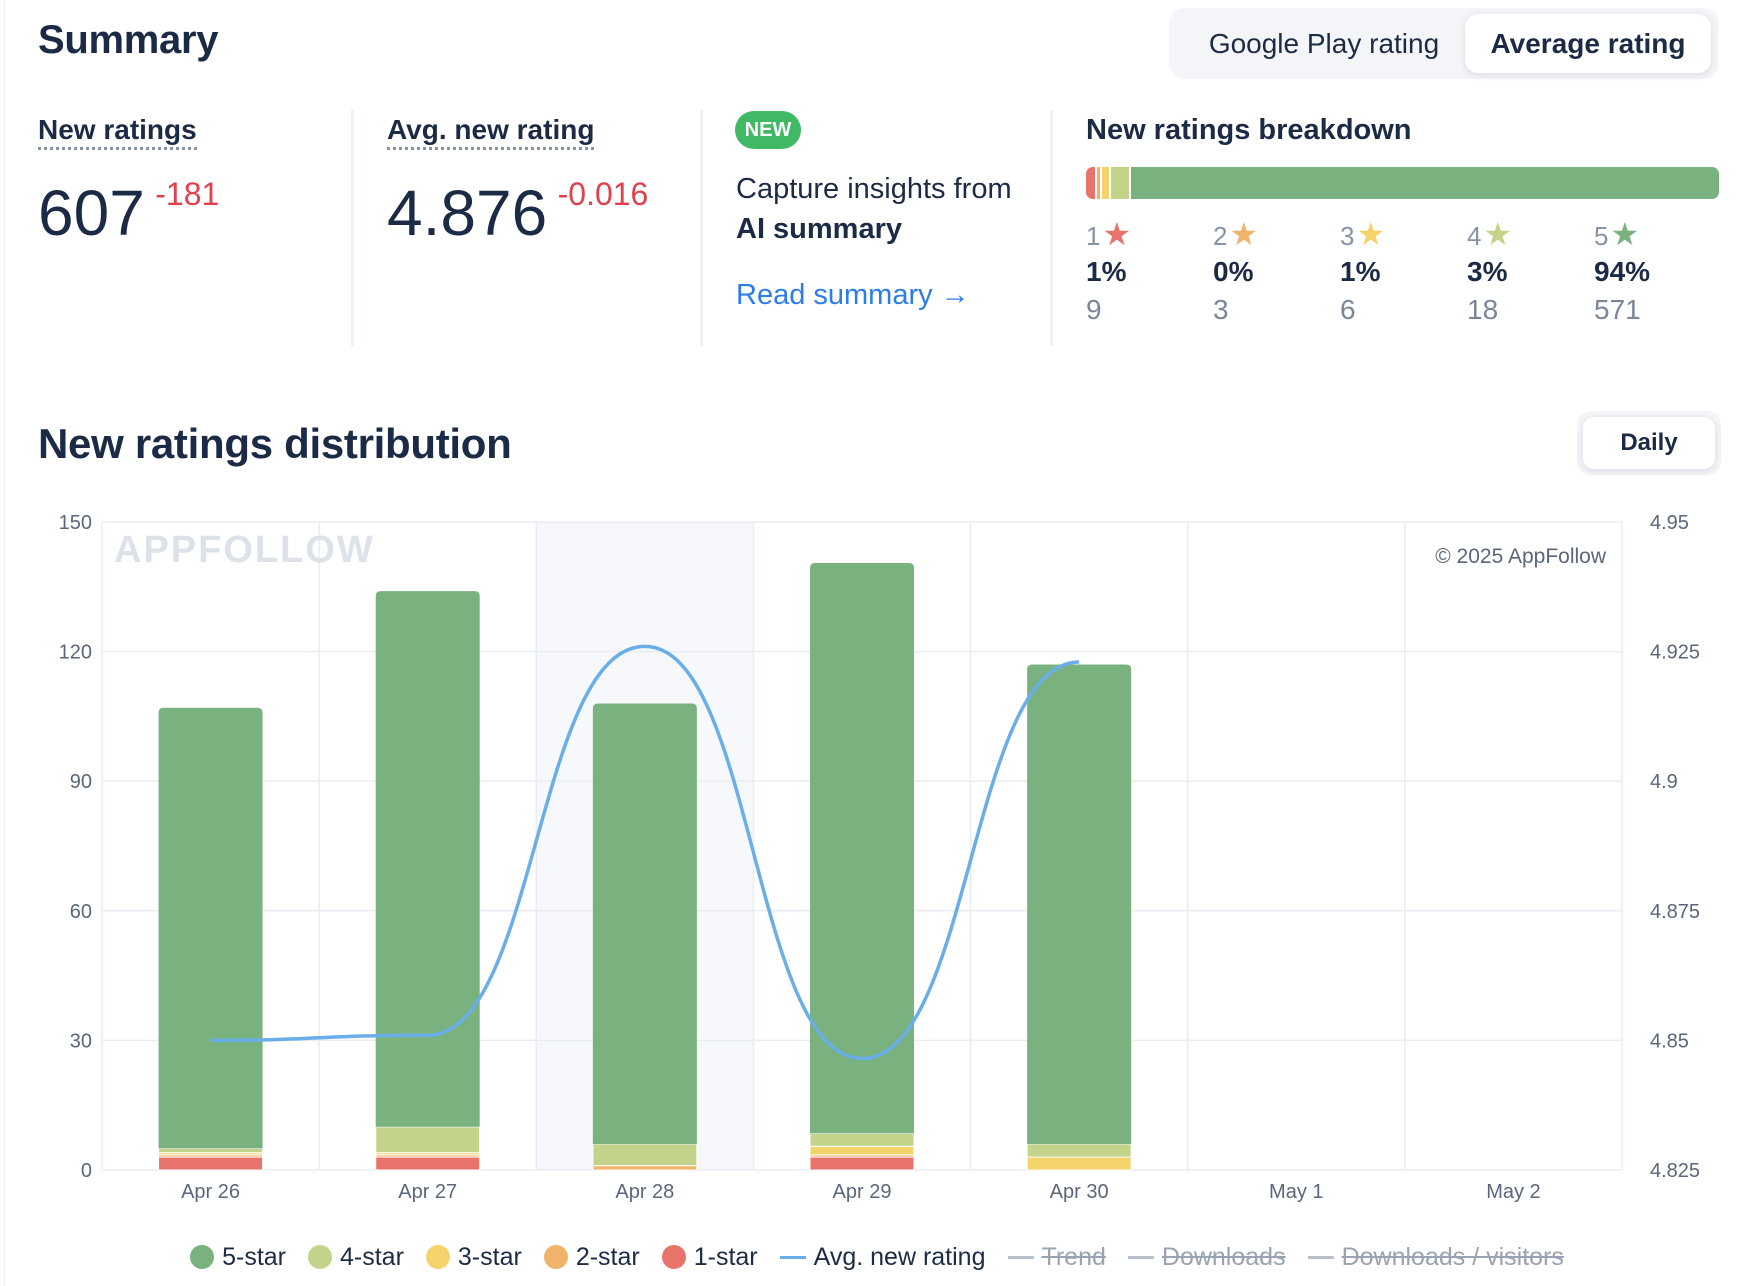 This screenshot has height=1286, width=1754. What do you see at coordinates (427, 1192) in the screenshot?
I see `x-tick-label: Apr 27` at bounding box center [427, 1192].